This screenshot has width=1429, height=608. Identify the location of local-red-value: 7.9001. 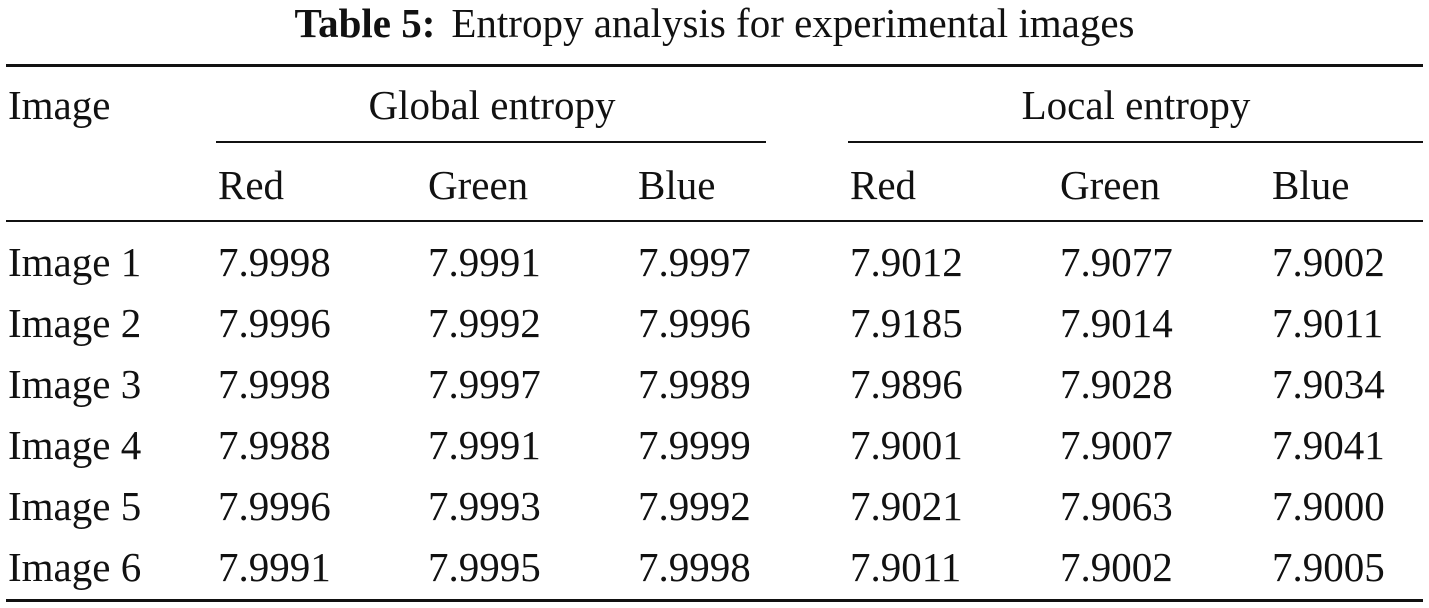
(906, 445).